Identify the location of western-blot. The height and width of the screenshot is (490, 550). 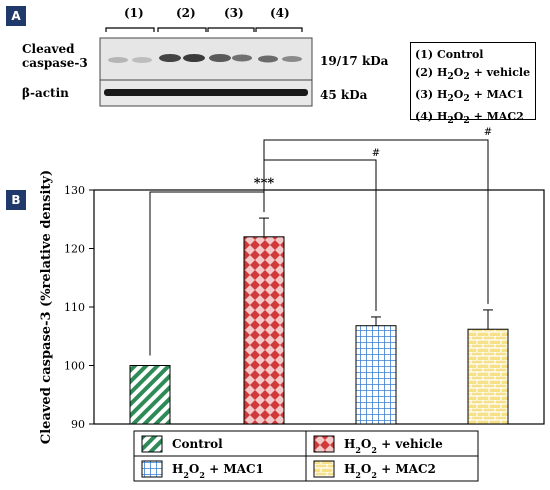
(206, 67).